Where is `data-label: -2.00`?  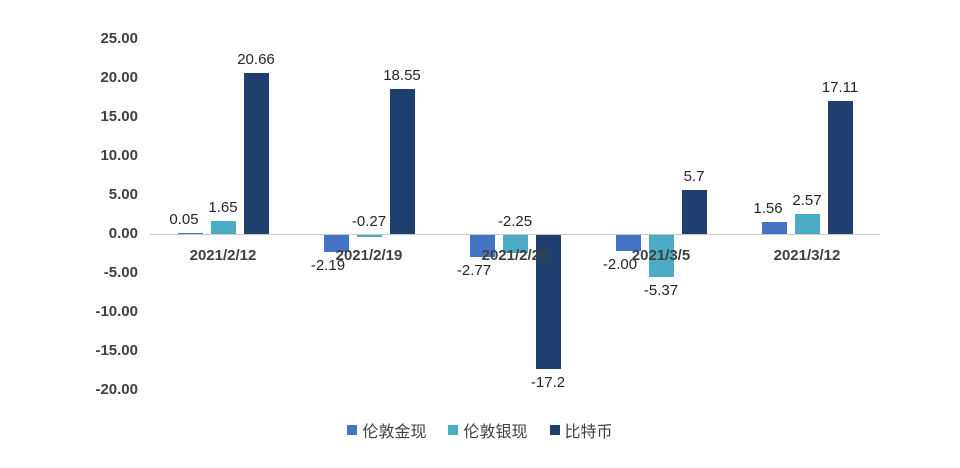 data-label: -2.00 is located at coordinates (620, 264).